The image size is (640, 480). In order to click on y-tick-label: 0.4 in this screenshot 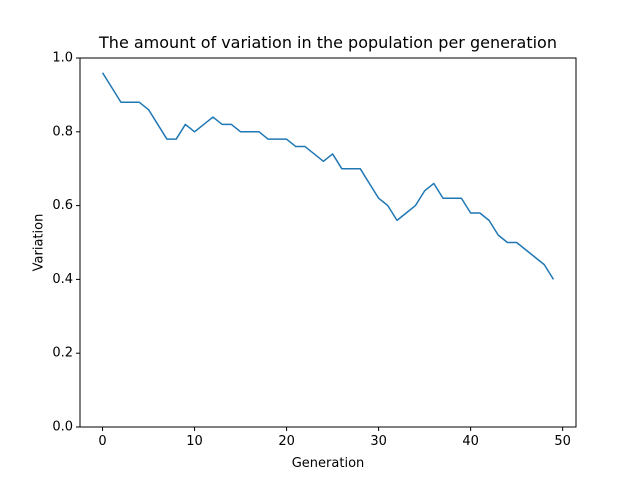, I will do `click(62, 279)`.